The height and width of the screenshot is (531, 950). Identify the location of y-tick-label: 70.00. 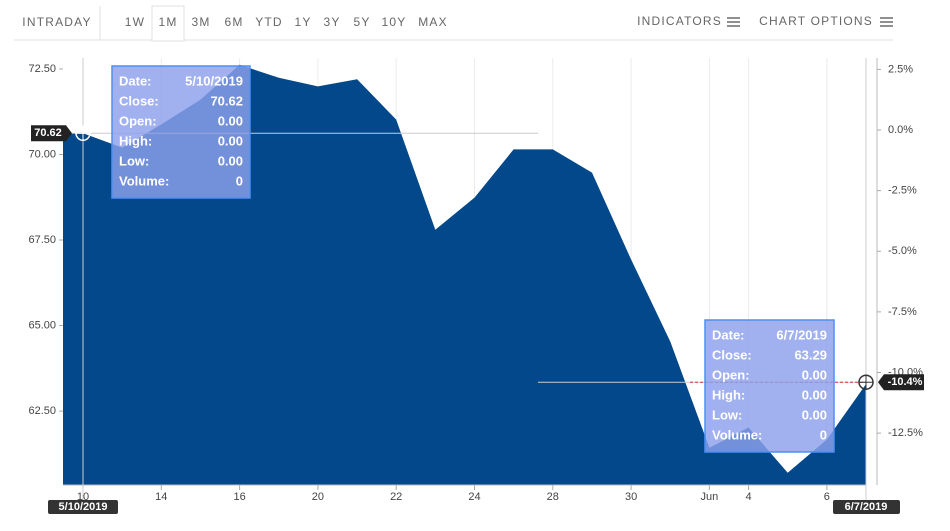
(42, 154).